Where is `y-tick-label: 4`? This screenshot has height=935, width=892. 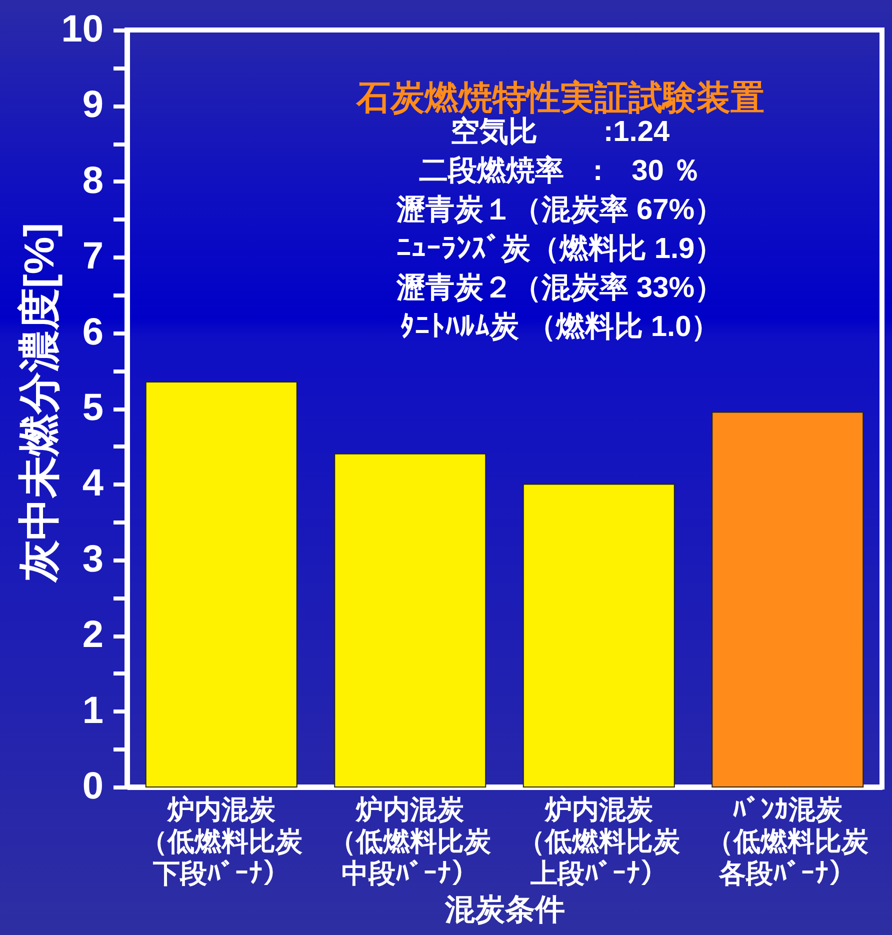 y-tick-label: 4 is located at coordinates (93, 483).